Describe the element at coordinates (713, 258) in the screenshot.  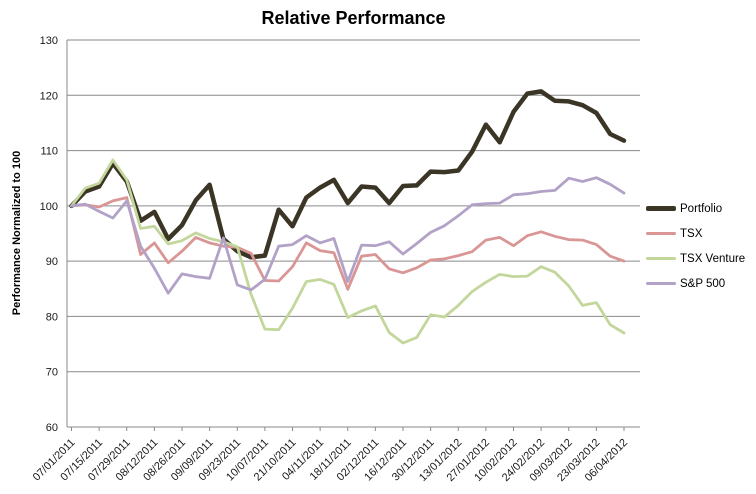
I see `legend-label: TSX Venture` at that location.